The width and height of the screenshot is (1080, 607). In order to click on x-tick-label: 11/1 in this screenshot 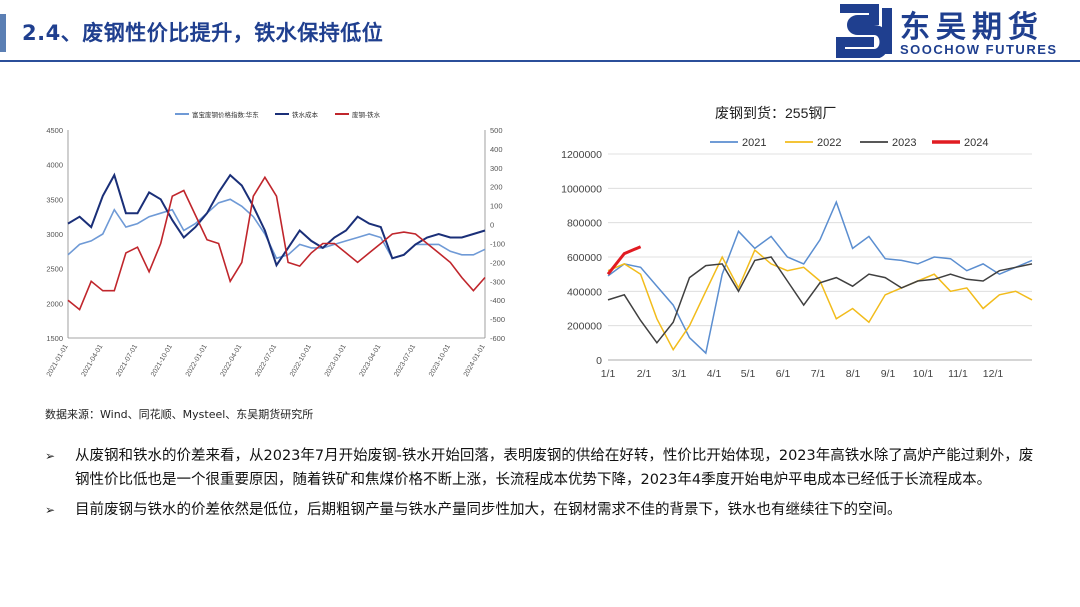, I will do `click(958, 374)`.